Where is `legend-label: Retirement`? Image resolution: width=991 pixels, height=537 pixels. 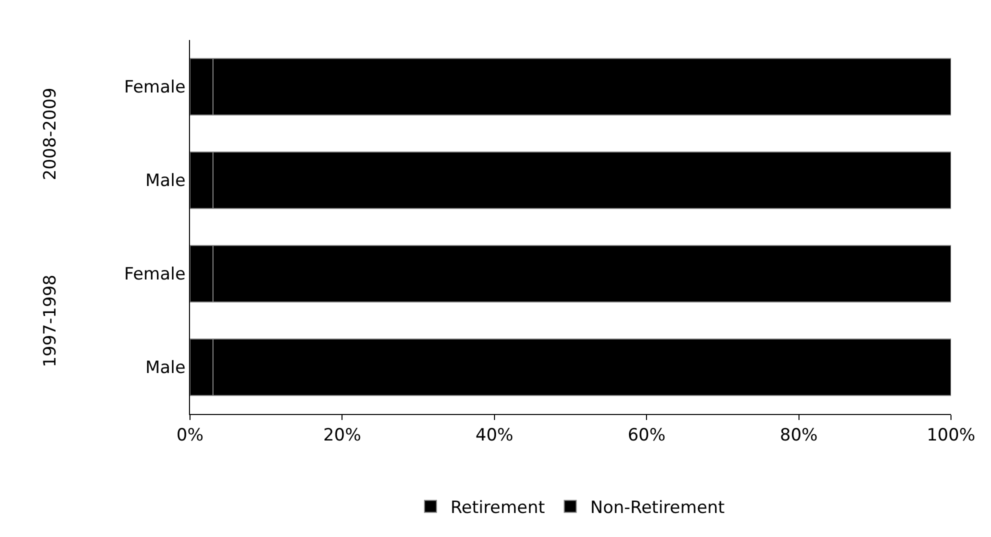
legend-label: Retirement is located at coordinates (498, 508).